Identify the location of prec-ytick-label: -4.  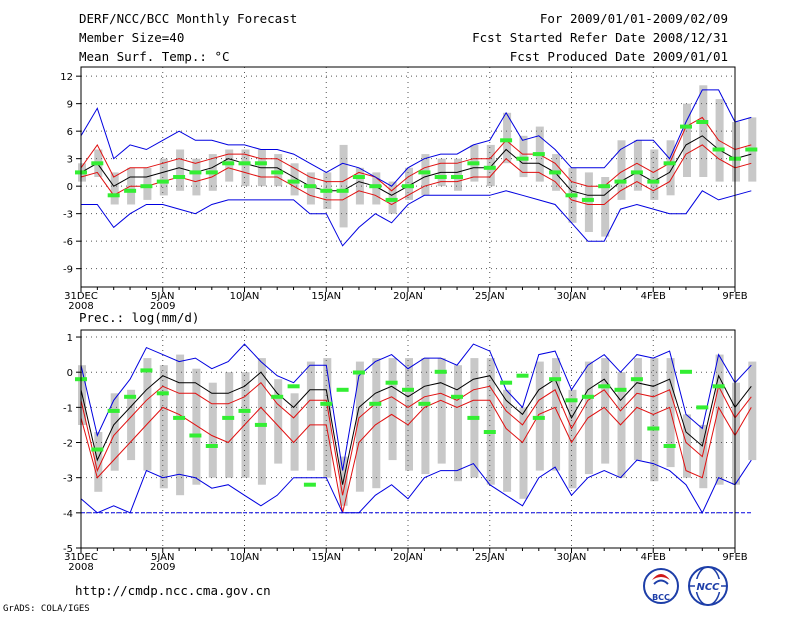
(68, 514).